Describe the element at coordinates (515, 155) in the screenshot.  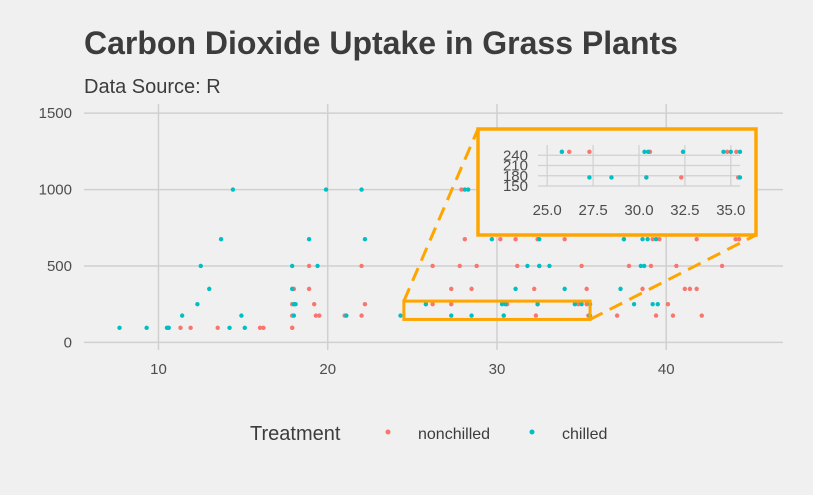
I see `inset-y-tick-label: 240` at that location.